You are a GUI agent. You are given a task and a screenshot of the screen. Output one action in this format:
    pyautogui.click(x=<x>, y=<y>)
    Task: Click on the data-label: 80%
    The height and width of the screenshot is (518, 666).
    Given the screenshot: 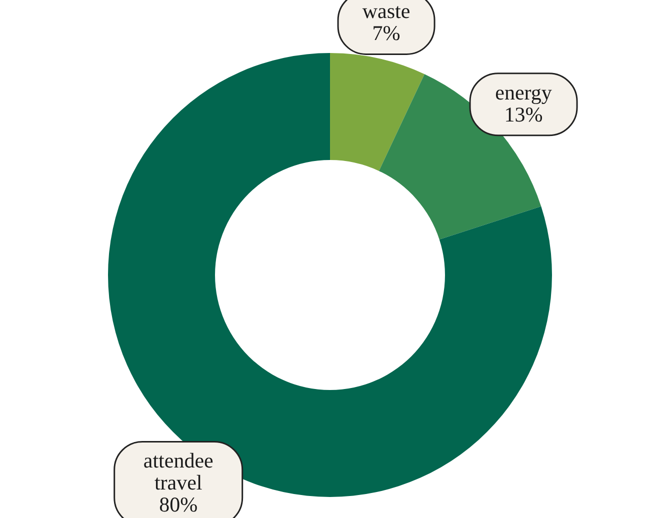 What is the action you would take?
    pyautogui.click(x=178, y=504)
    